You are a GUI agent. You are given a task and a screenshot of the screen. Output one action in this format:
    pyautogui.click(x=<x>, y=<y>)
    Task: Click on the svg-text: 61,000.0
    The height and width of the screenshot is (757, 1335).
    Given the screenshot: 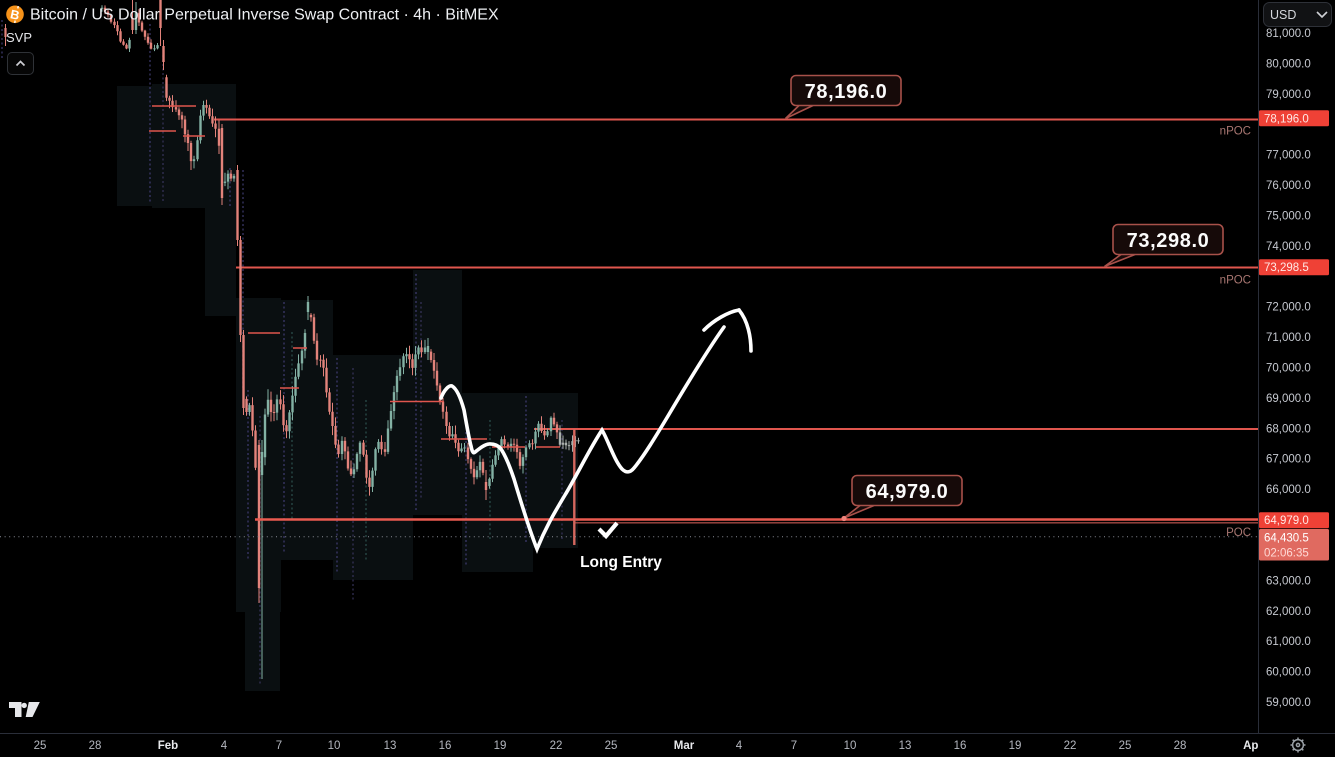 What is the action you would take?
    pyautogui.click(x=1288, y=642)
    